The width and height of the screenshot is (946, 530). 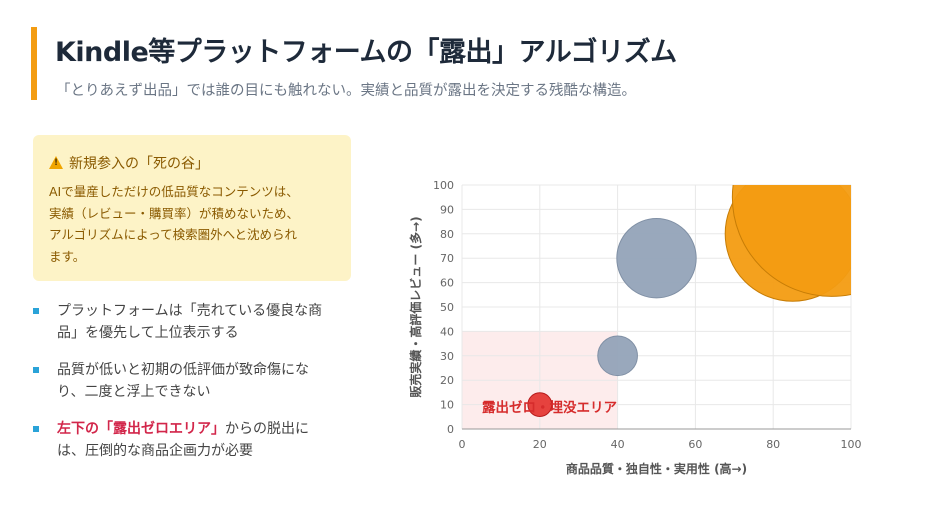 What do you see at coordinates (540, 444) in the screenshot?
I see `x-tick-label: 20` at bounding box center [540, 444].